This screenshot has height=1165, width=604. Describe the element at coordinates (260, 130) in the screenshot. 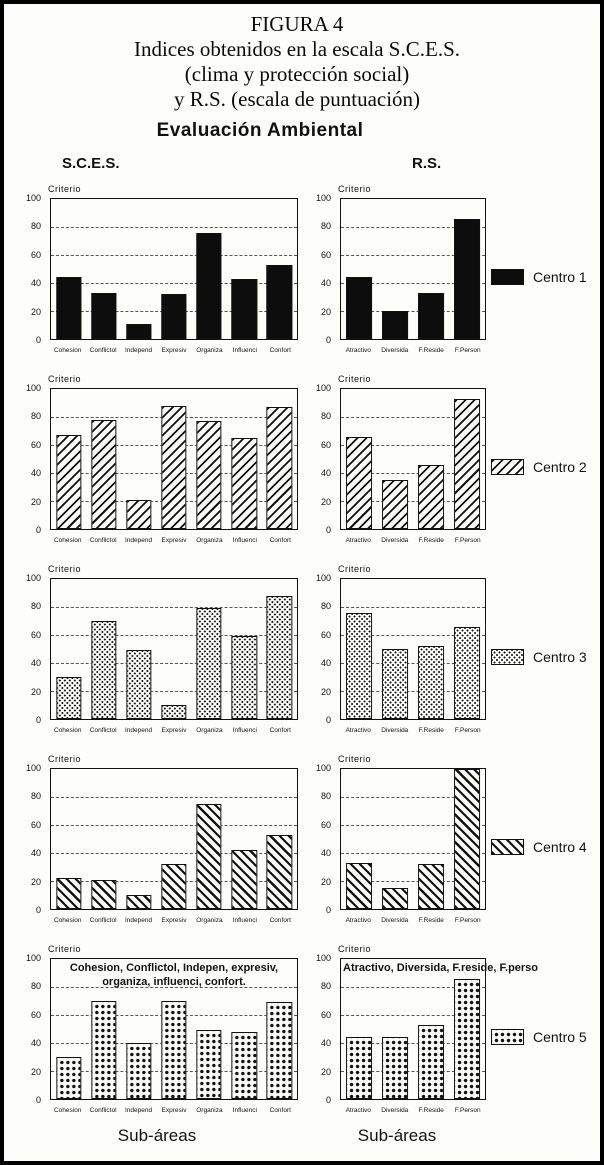

I see `figure-subtitle: Evaluación Ambiental` at that location.